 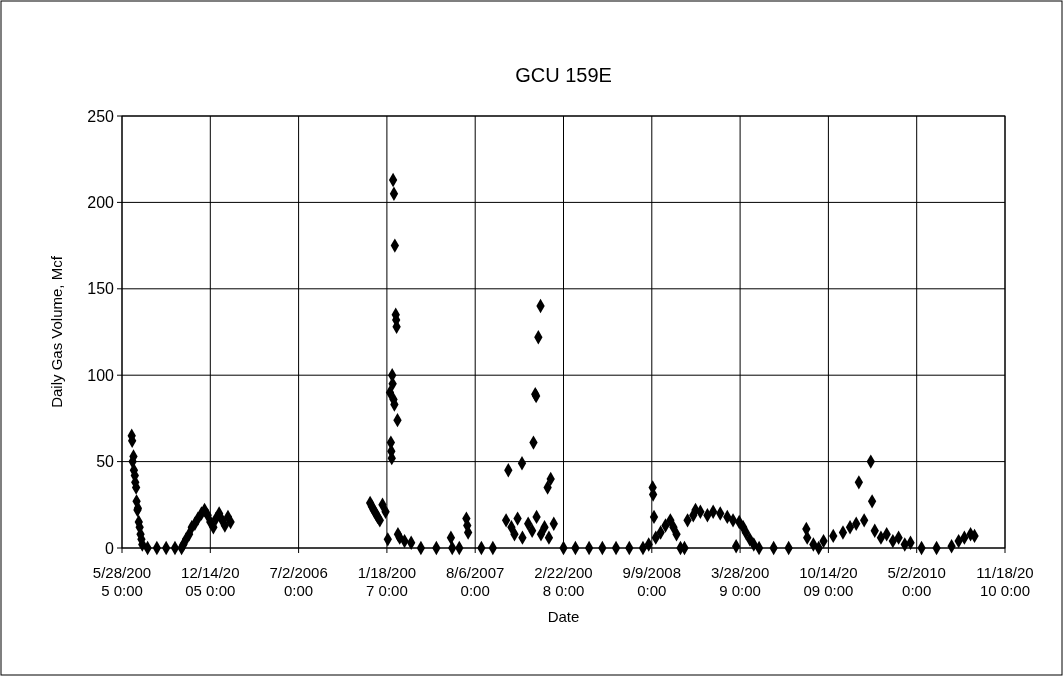 I want to click on x-tick-label: 5/2/2010 0:00, so click(x=916, y=581).